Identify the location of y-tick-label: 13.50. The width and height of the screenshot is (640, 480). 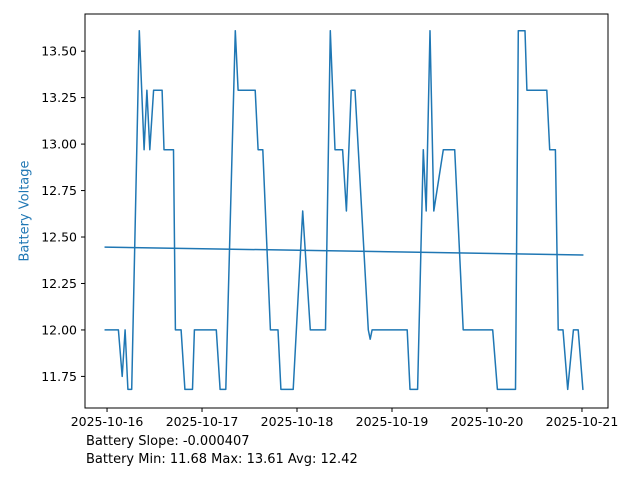
(59, 51).